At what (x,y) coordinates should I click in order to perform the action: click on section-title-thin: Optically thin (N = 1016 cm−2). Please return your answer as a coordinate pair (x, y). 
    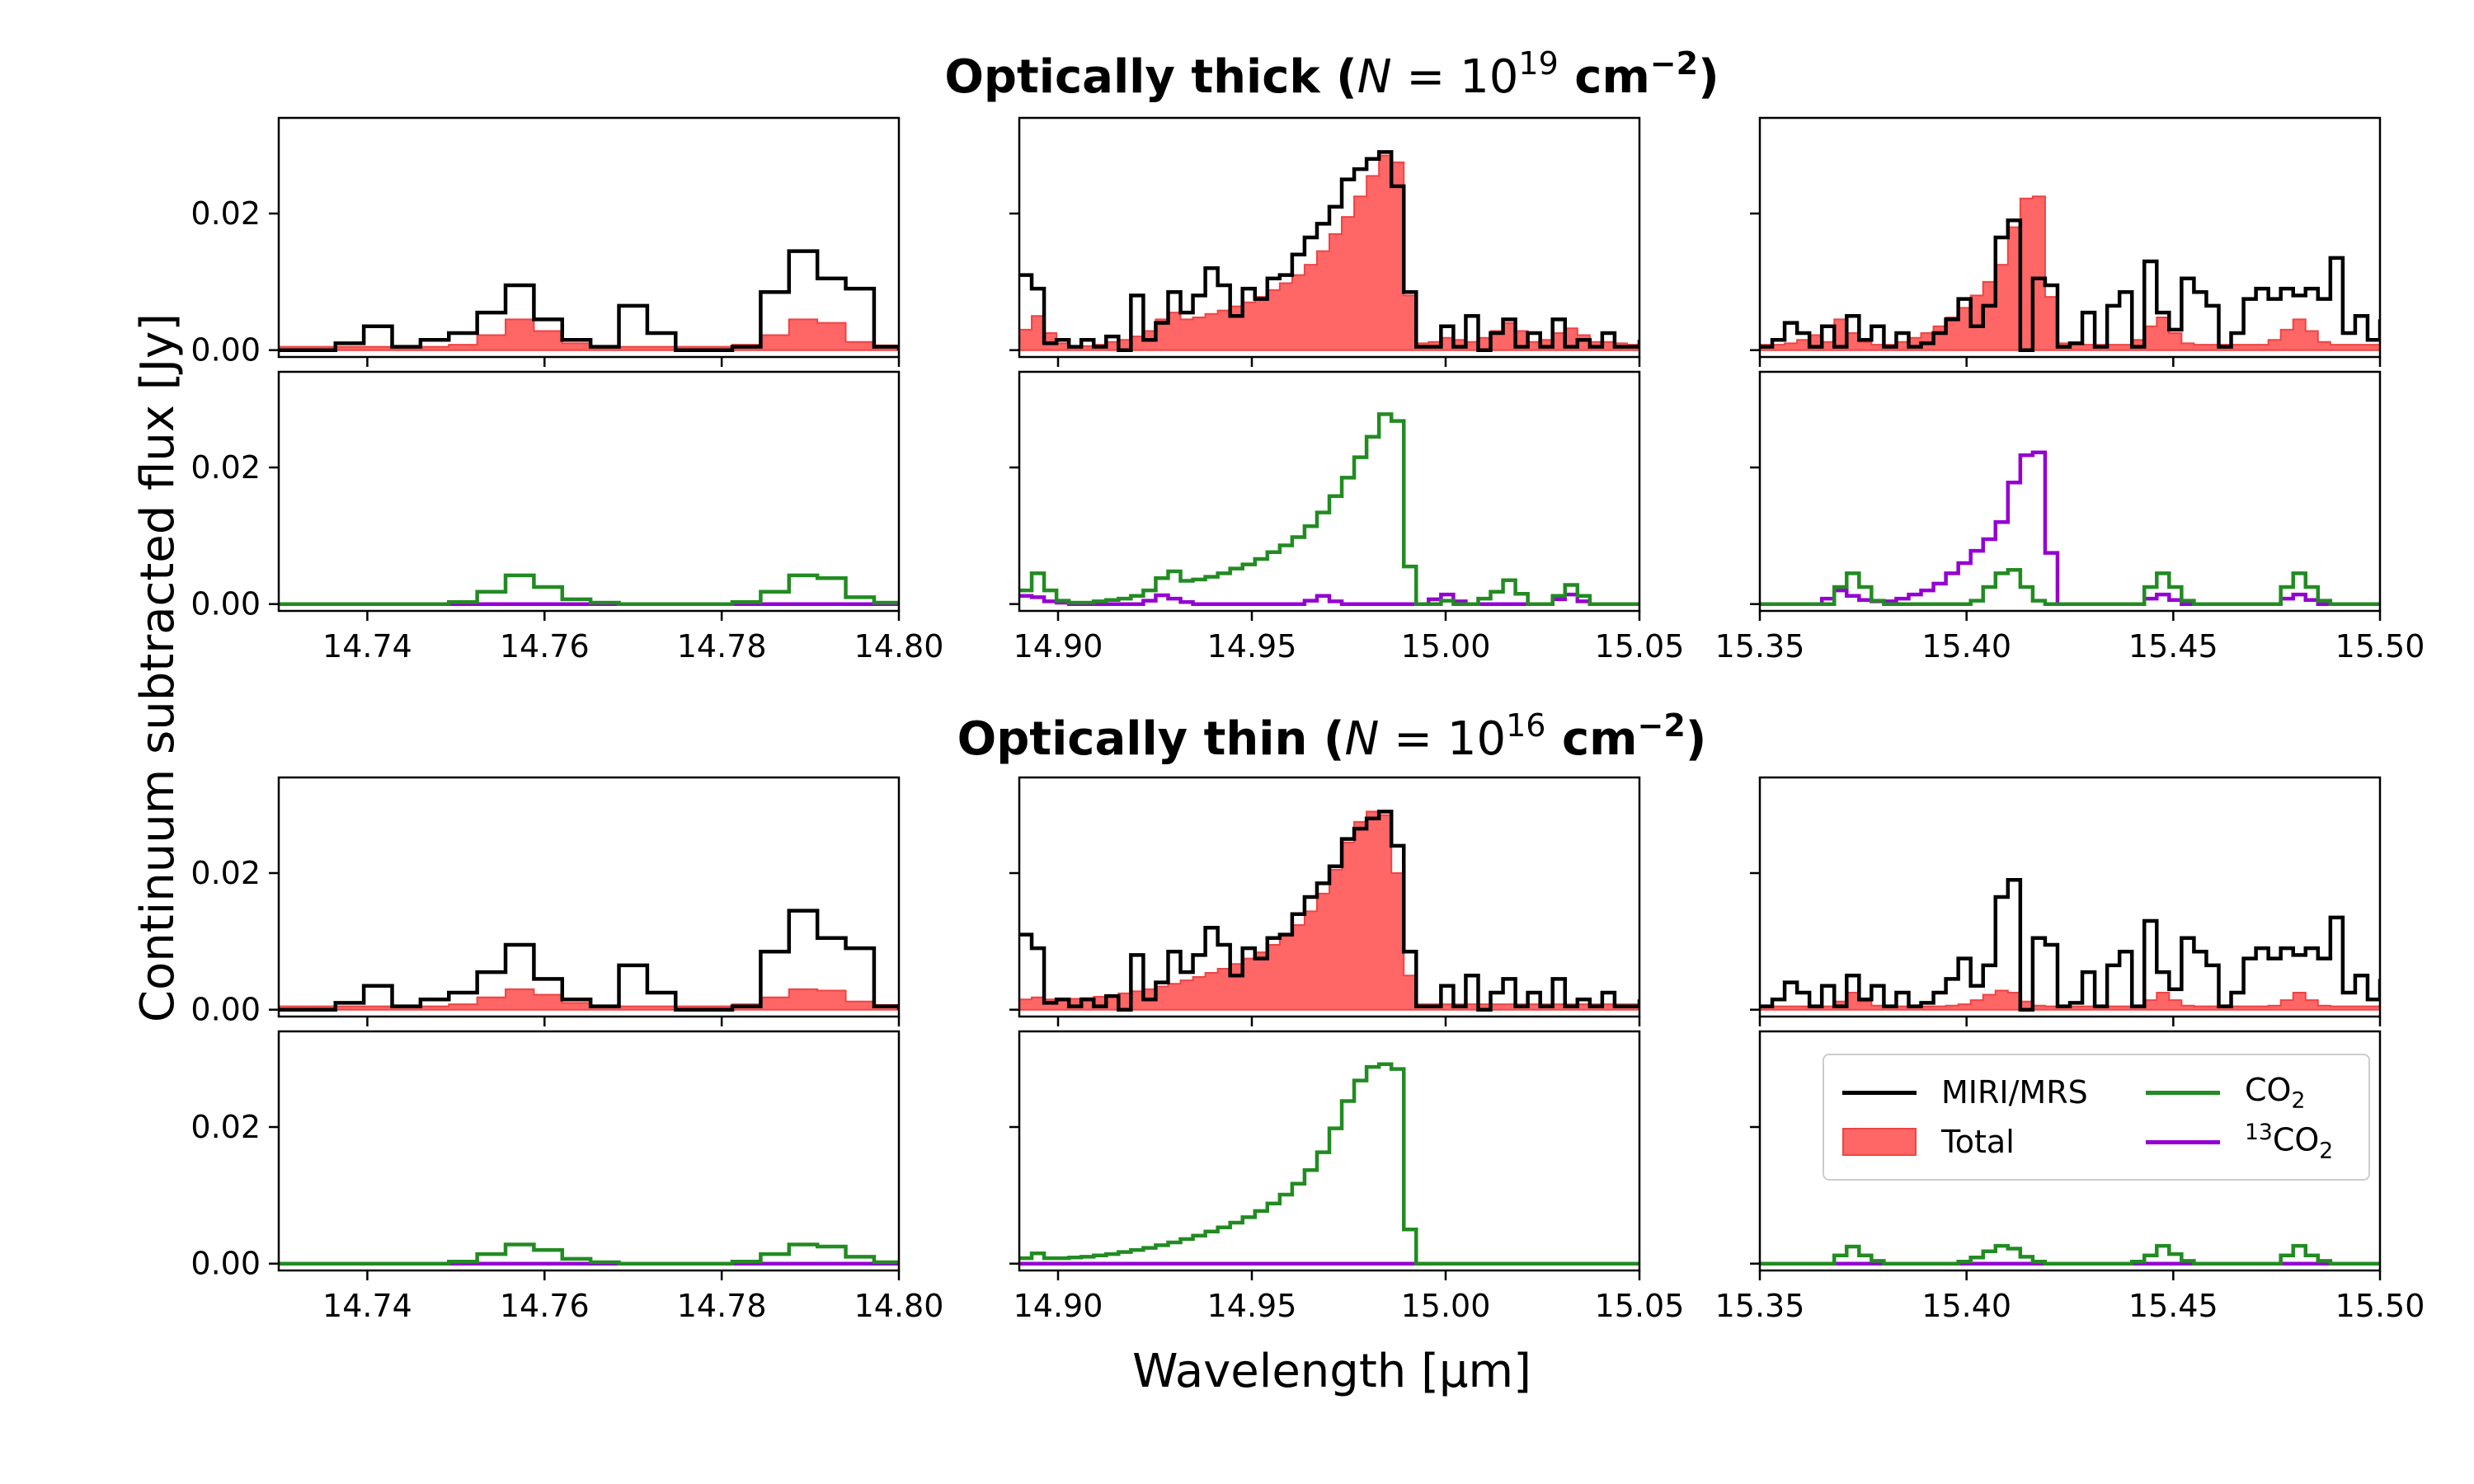
    Looking at the image, I should click on (1332, 736).